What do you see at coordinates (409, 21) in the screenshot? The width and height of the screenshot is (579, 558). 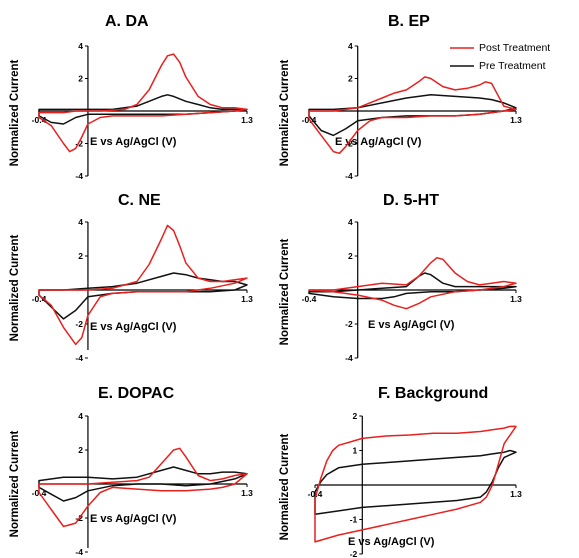 I see `panel-title: B. EP` at bounding box center [409, 21].